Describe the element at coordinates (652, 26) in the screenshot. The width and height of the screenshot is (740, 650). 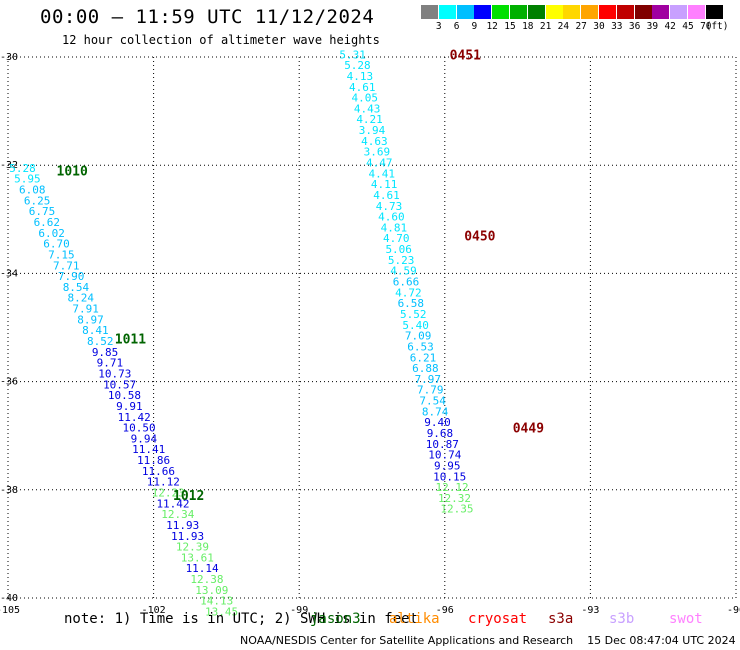
I see `color-scale-tick: 39` at that location.